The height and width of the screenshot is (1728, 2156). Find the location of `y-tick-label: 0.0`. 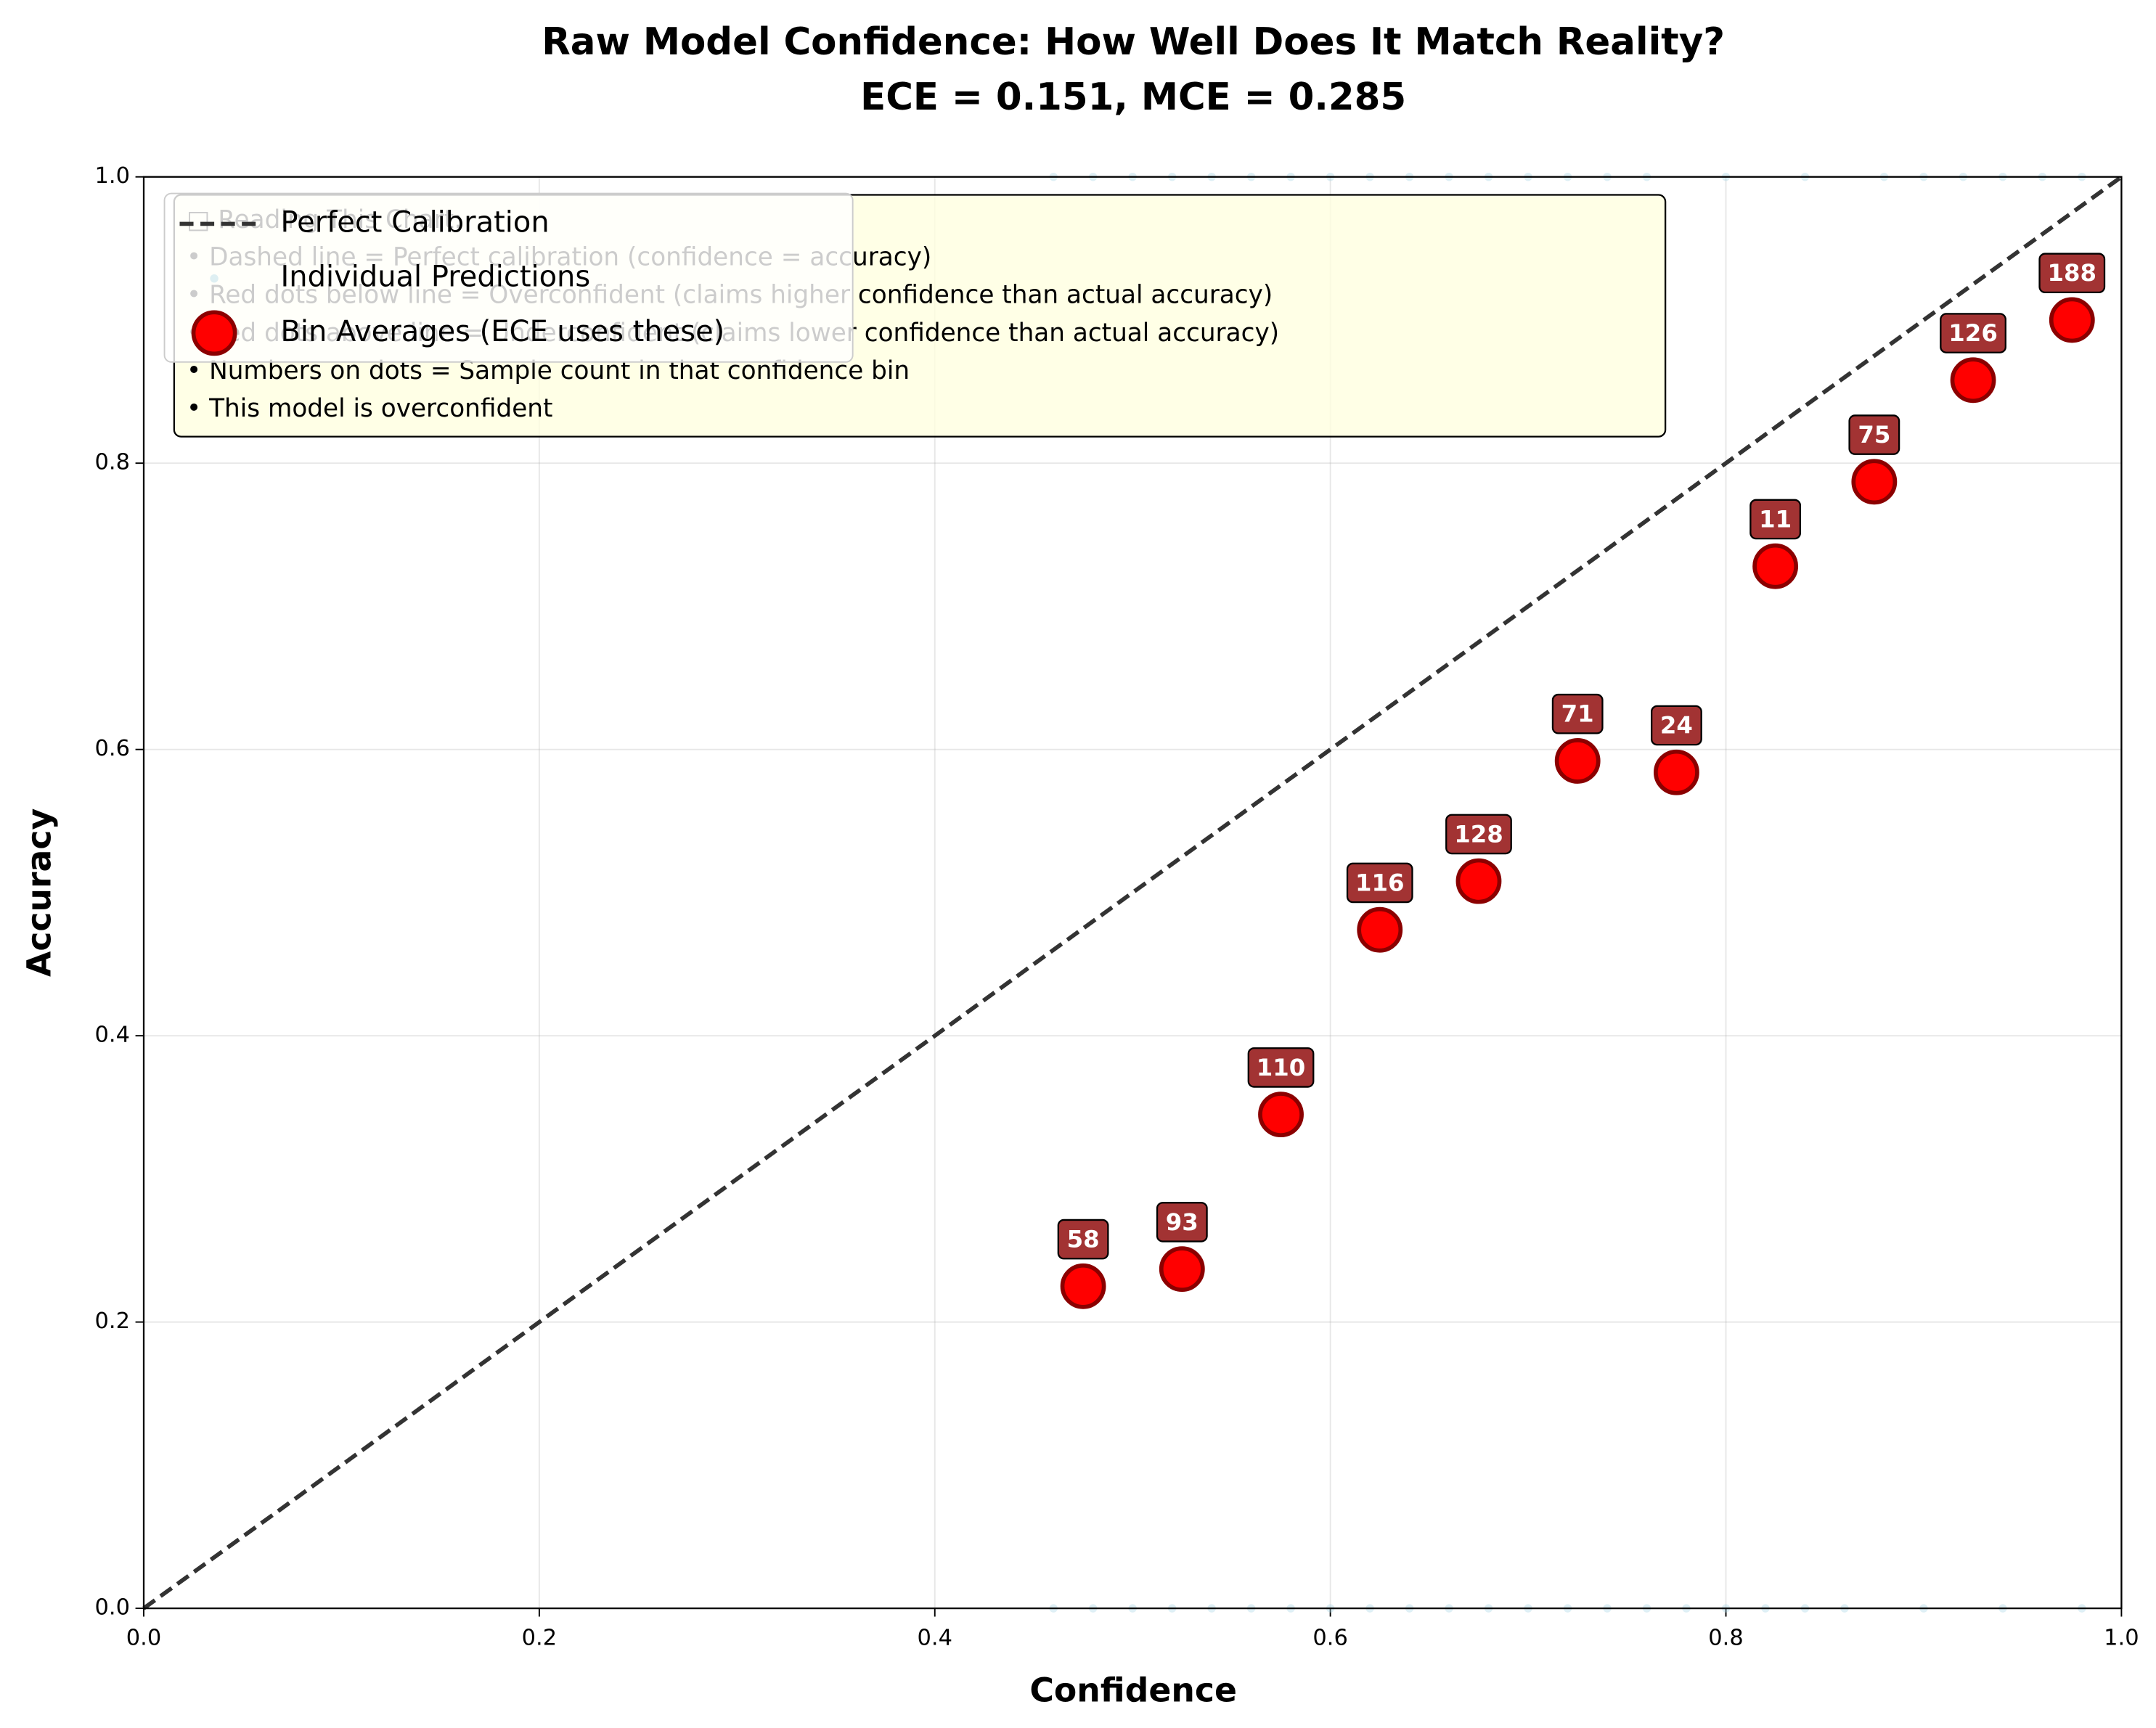

y-tick-label: 0.0 is located at coordinates (113, 1608).